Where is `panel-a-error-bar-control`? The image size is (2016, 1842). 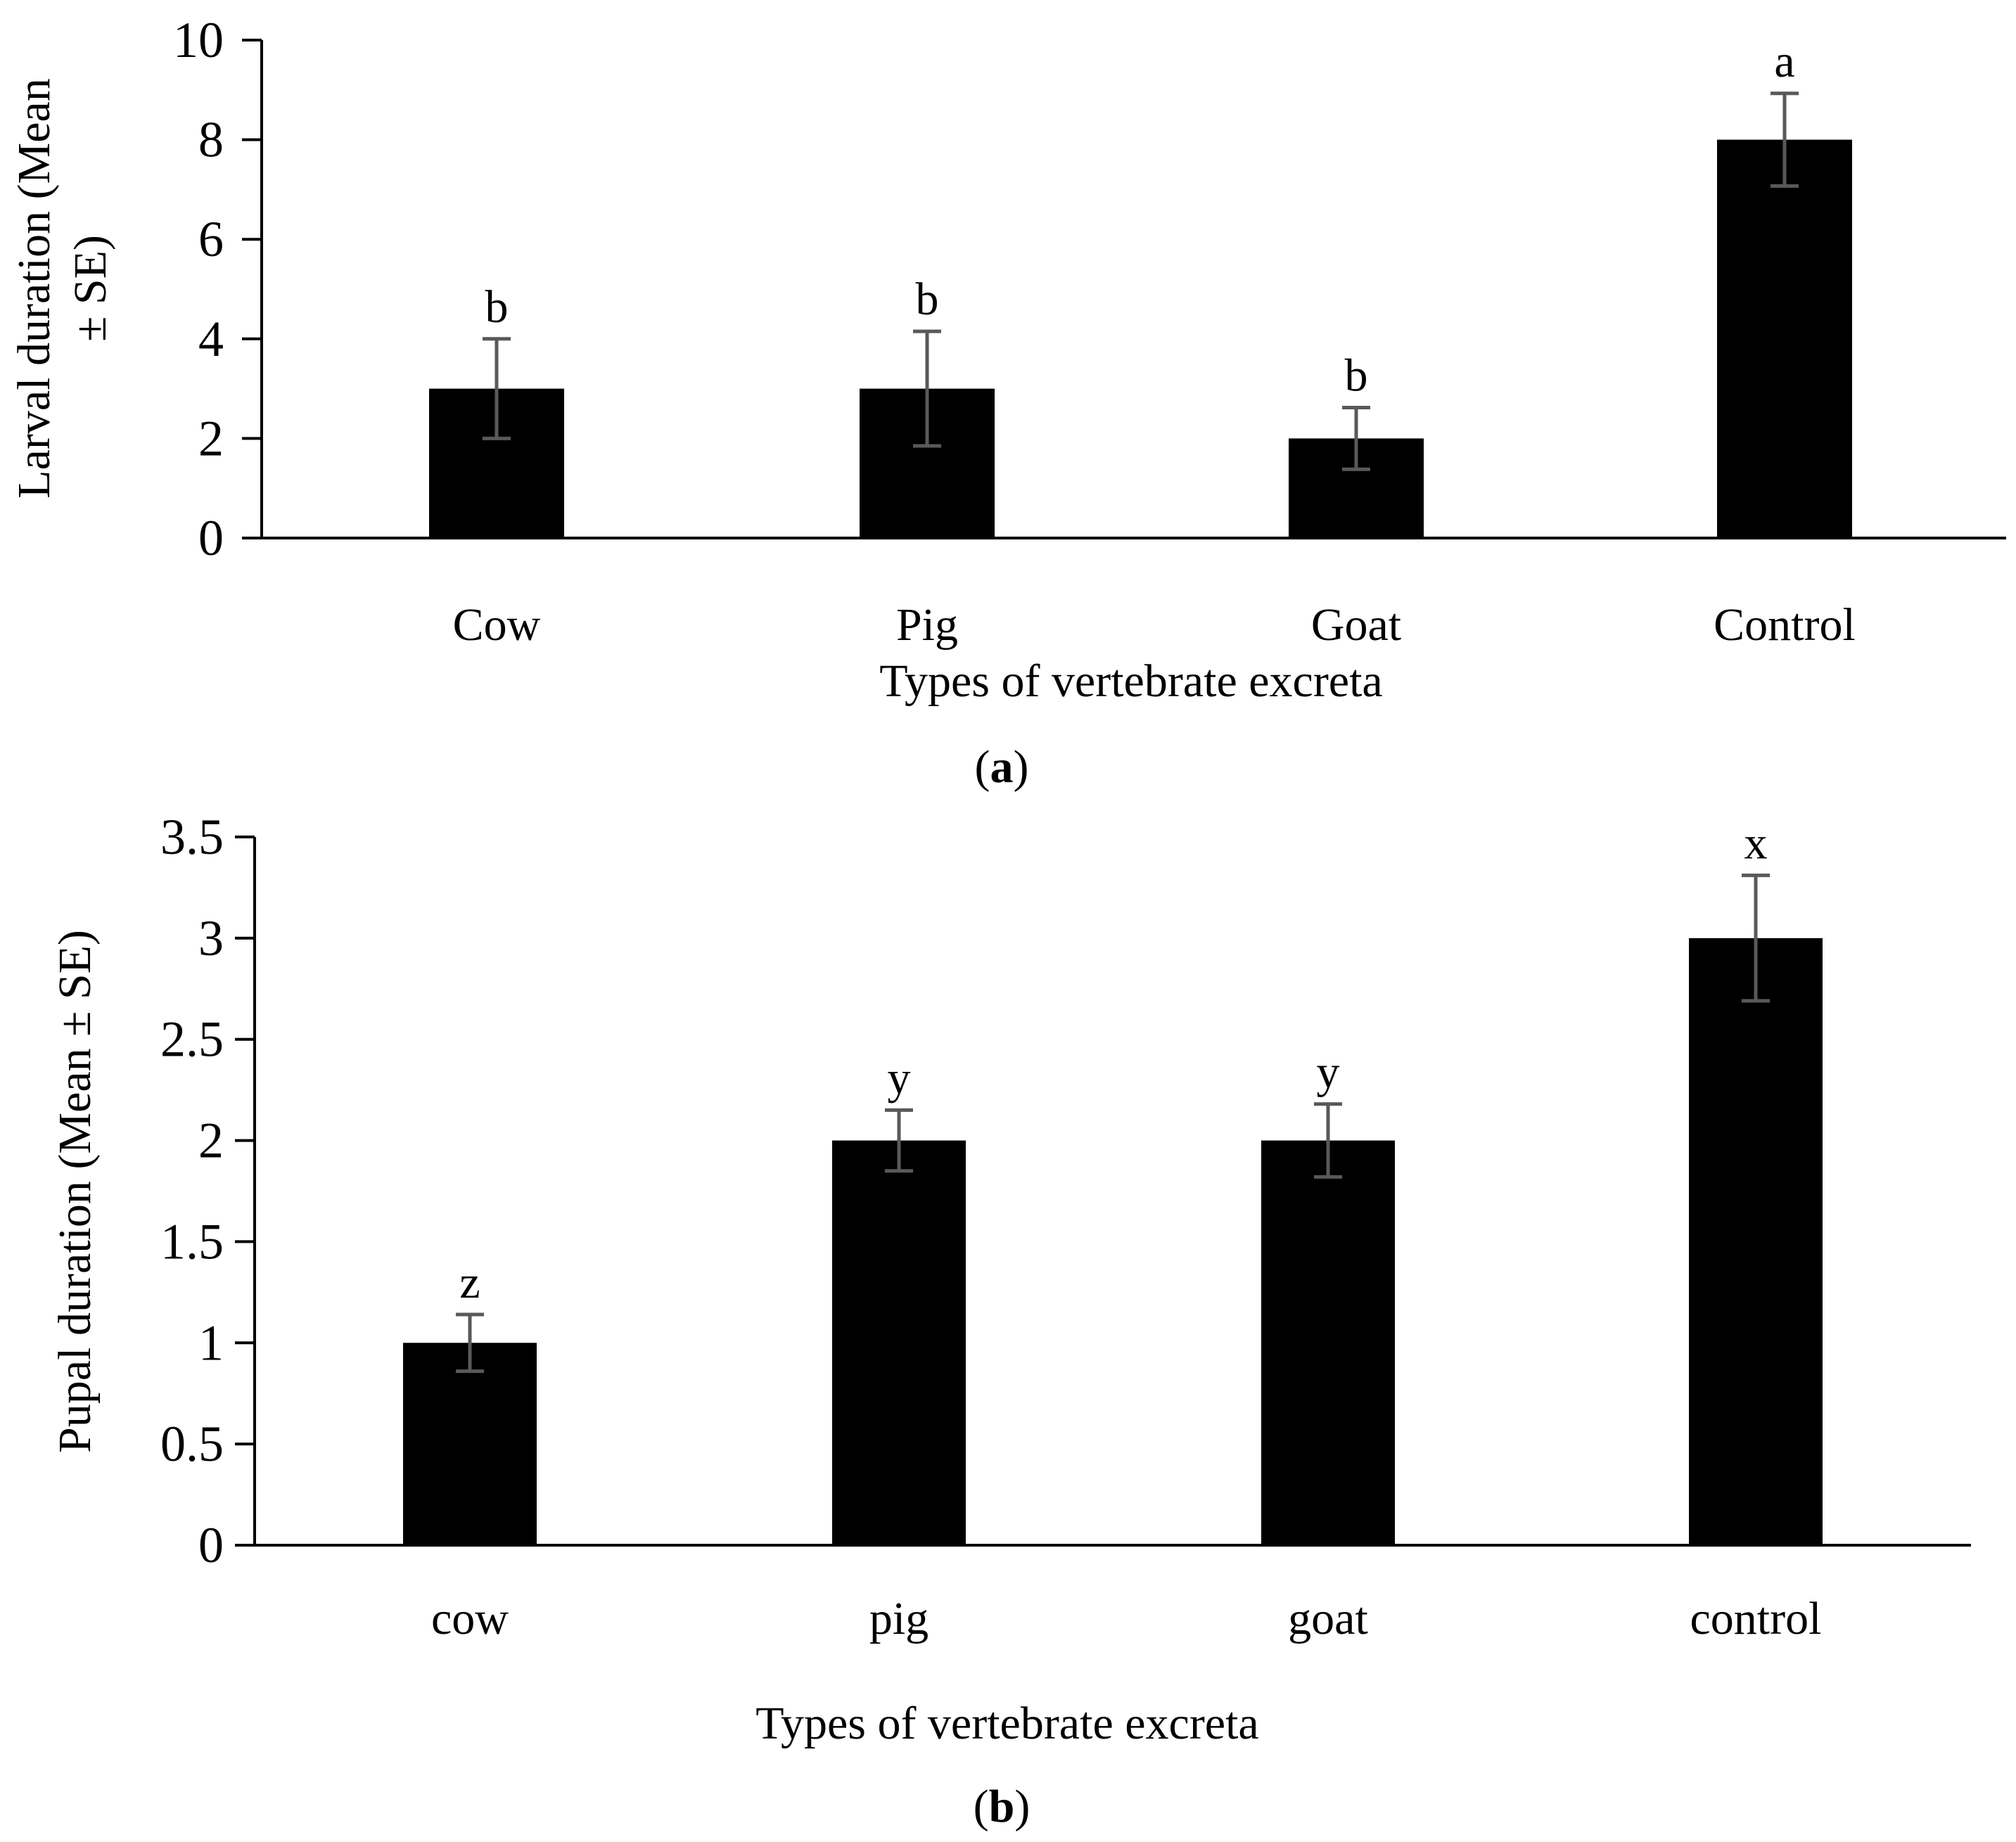 panel-a-error-bar-control is located at coordinates (1785, 140).